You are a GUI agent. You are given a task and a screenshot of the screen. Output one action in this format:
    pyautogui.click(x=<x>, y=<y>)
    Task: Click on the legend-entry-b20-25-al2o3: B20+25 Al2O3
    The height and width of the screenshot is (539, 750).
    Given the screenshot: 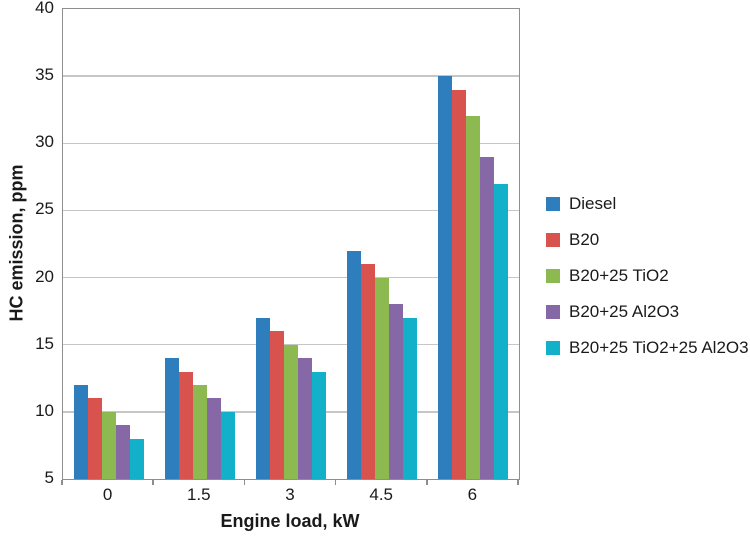 What is the action you would take?
    pyautogui.click(x=647, y=311)
    